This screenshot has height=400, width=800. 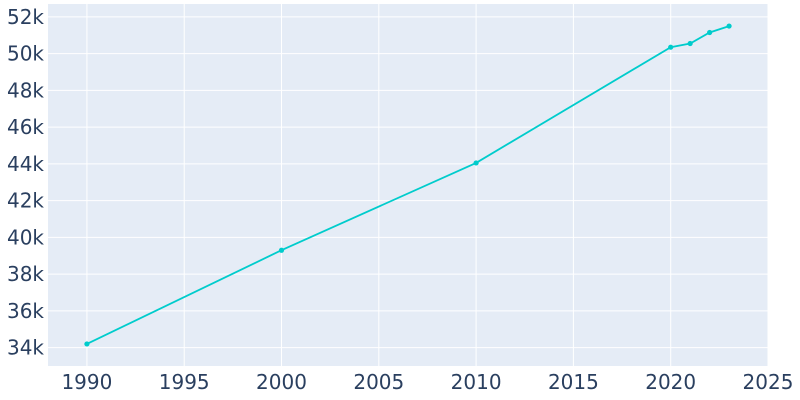 I want to click on x-tick-label: 2015, so click(x=573, y=382).